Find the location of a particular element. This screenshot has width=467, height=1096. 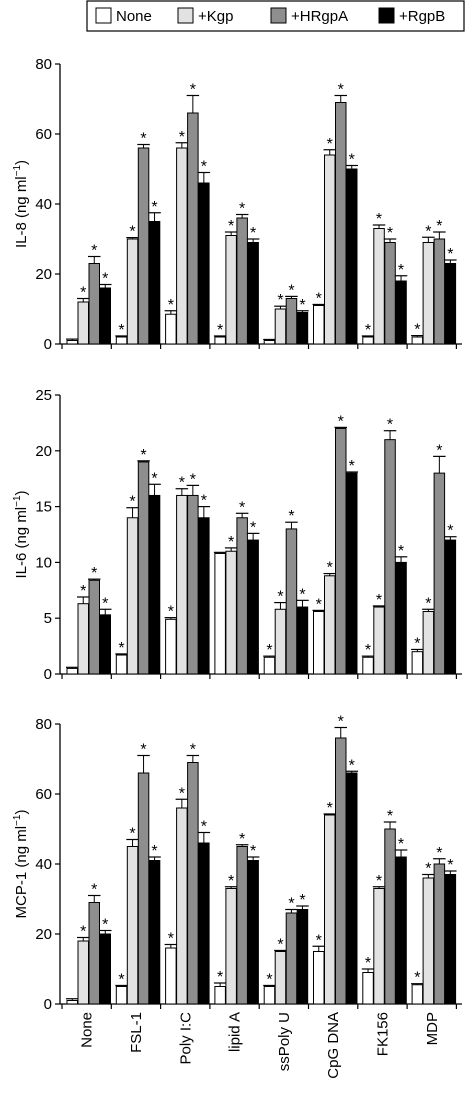

y-tick-label: 20 is located at coordinates (43, 934).